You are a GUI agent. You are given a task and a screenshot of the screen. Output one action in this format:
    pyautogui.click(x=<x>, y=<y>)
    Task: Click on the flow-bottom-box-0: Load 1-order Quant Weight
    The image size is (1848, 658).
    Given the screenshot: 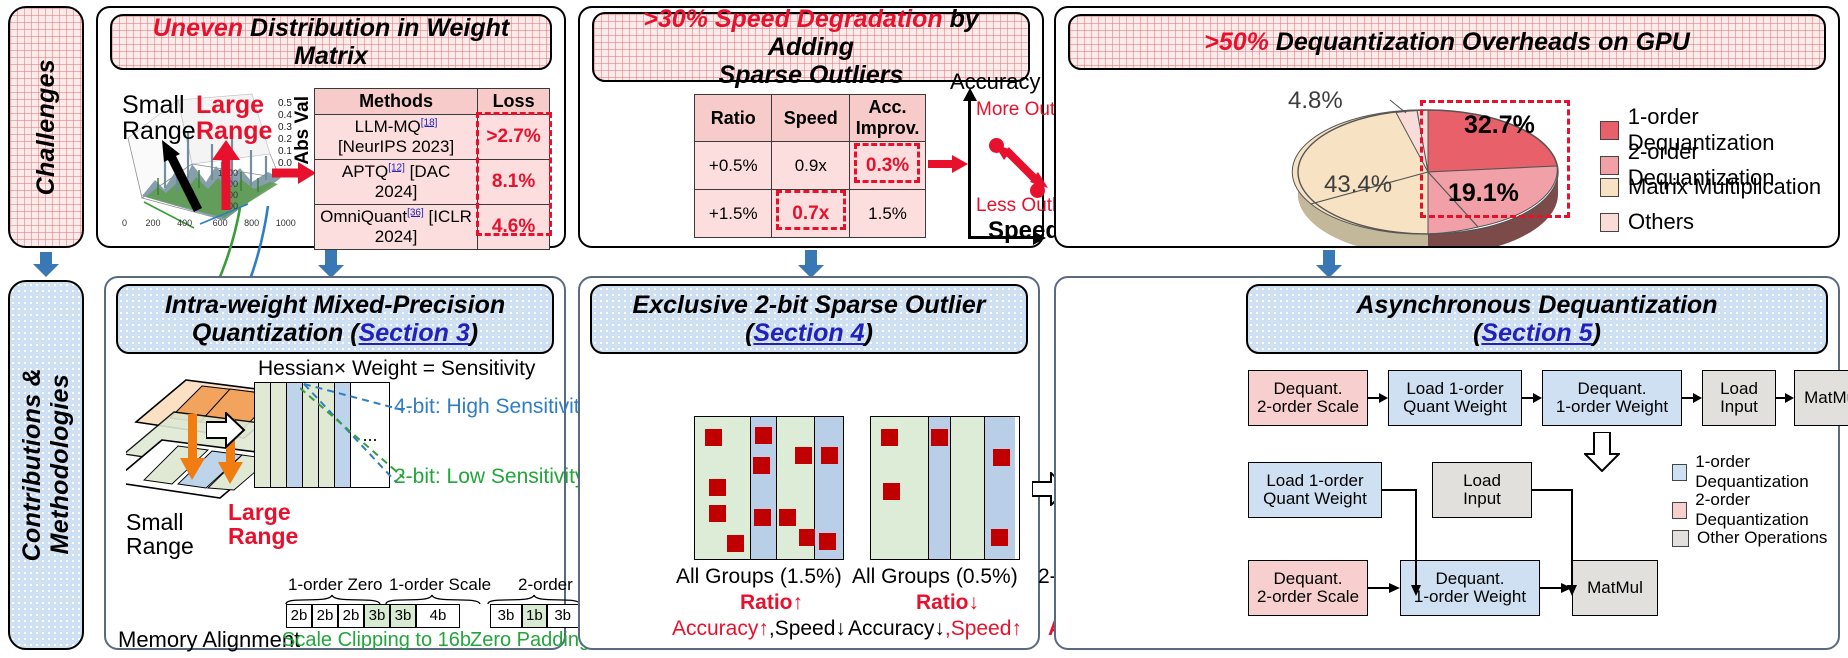 What is the action you would take?
    pyautogui.click(x=1315, y=490)
    